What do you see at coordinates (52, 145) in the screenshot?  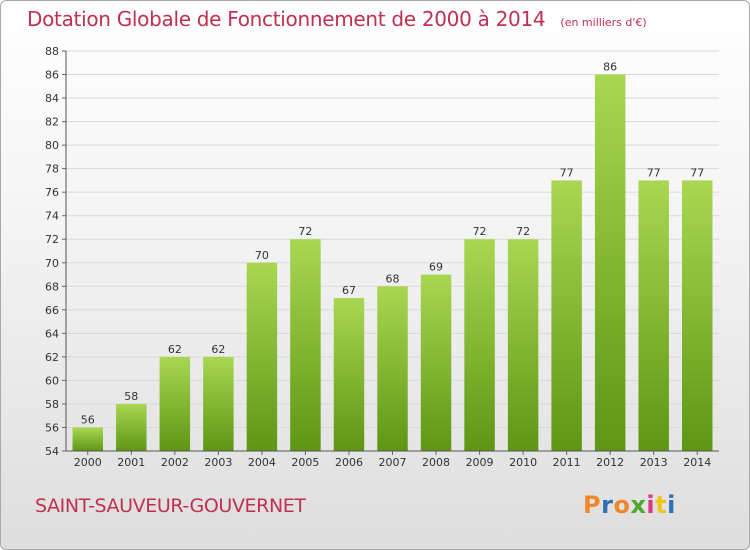 I see `y-tick-label: 80` at bounding box center [52, 145].